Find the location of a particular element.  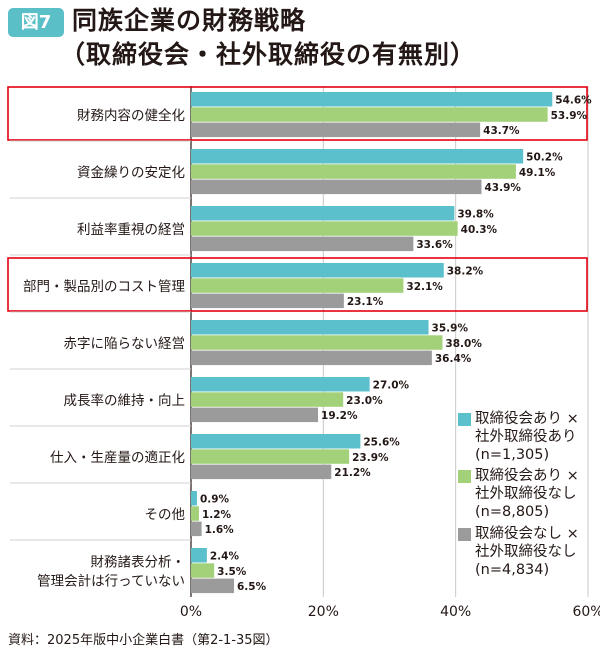

source-note: 資料：2025年版中小企業白書（第2-1-35図） is located at coordinates (143, 640).